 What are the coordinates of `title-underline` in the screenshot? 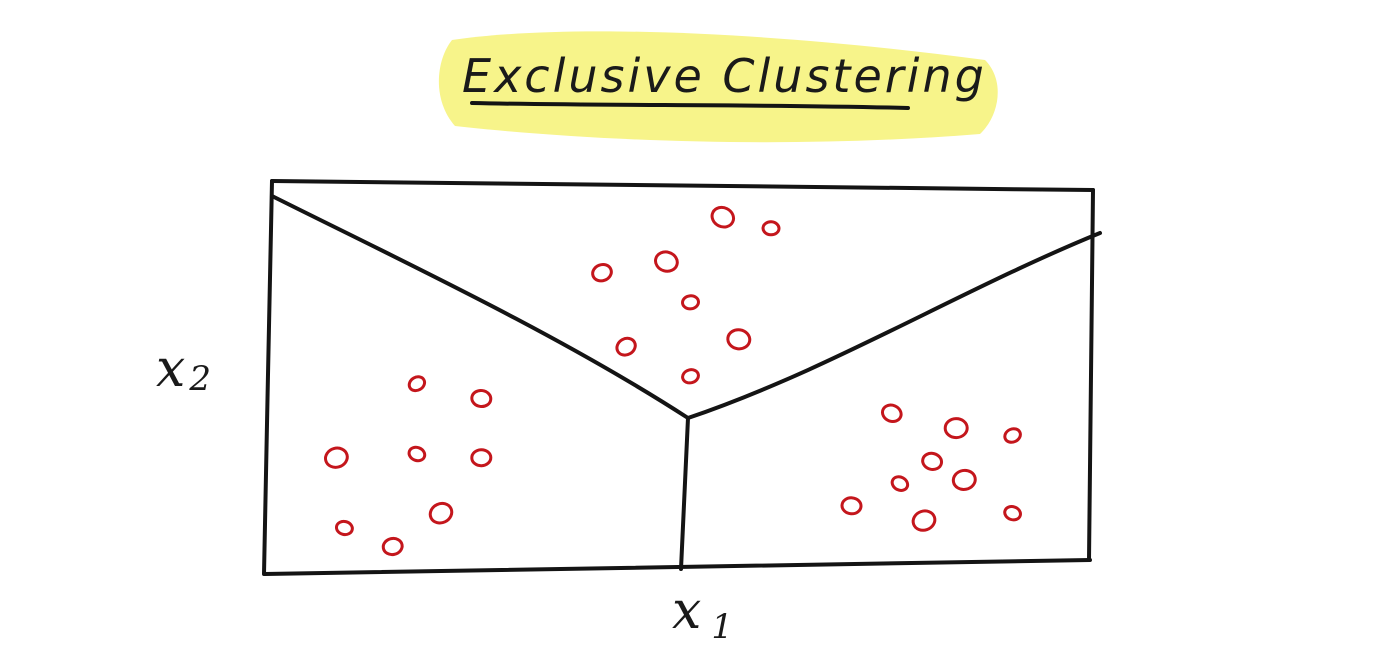 It's located at (690, 105).